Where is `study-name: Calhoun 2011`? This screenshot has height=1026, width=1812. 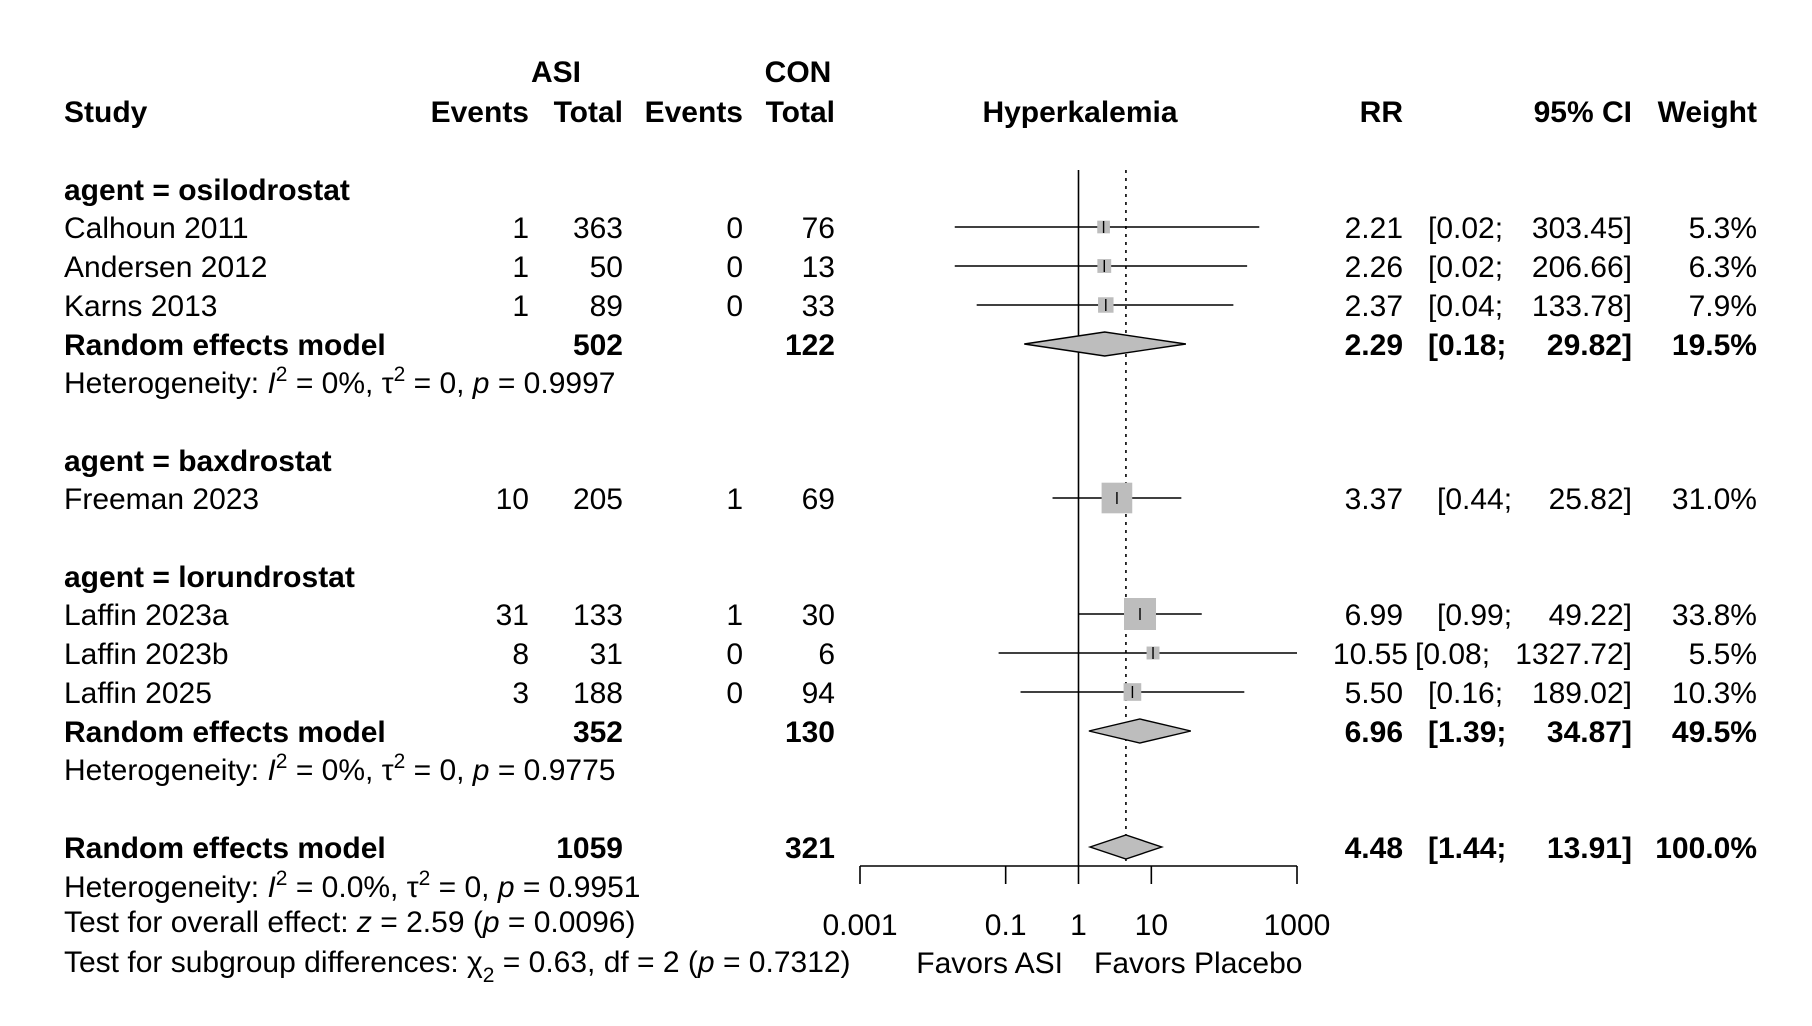
study-name: Calhoun 2011 is located at coordinates (156, 228).